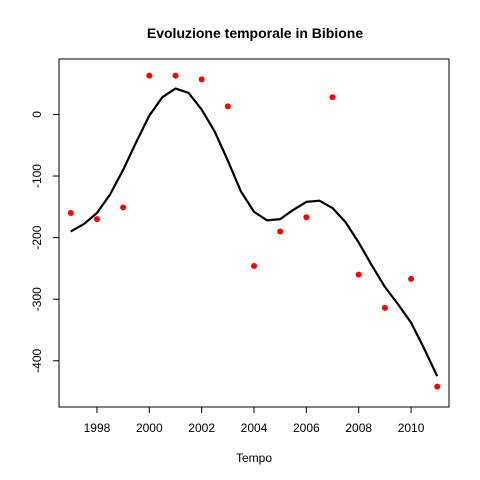  What do you see at coordinates (201, 428) in the screenshot?
I see `x-tick-label: 2002` at bounding box center [201, 428].